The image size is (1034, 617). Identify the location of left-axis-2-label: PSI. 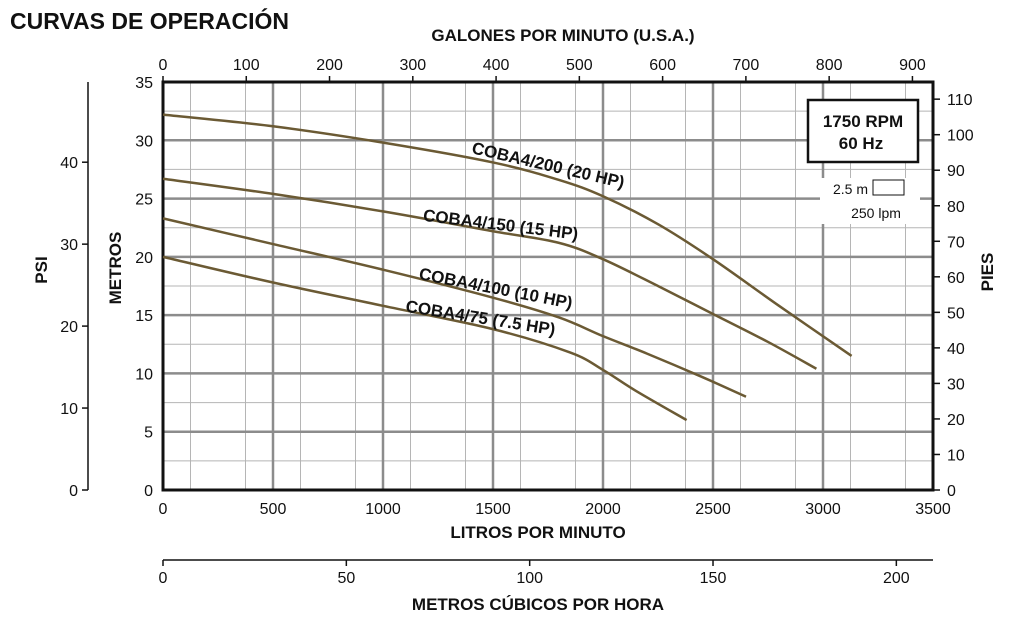
(41, 269).